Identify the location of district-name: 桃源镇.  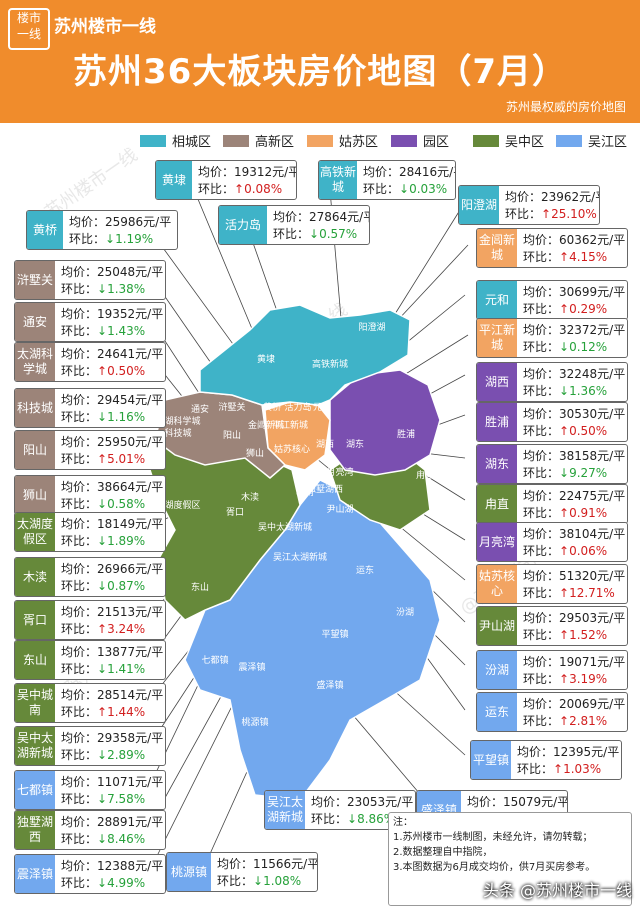
(189, 872).